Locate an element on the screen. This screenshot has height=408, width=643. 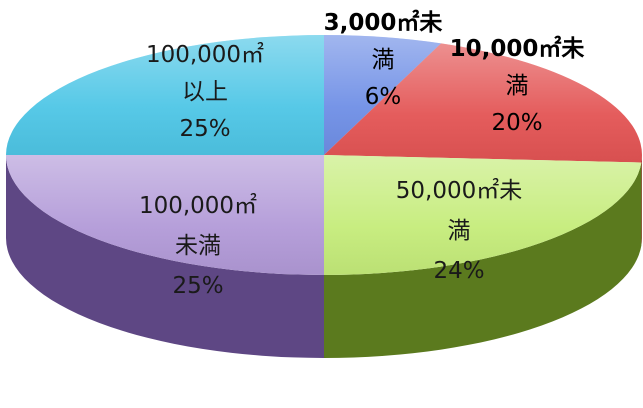
slice-1-label: 3,000㎡未満 6% is located at coordinates (383, 59).